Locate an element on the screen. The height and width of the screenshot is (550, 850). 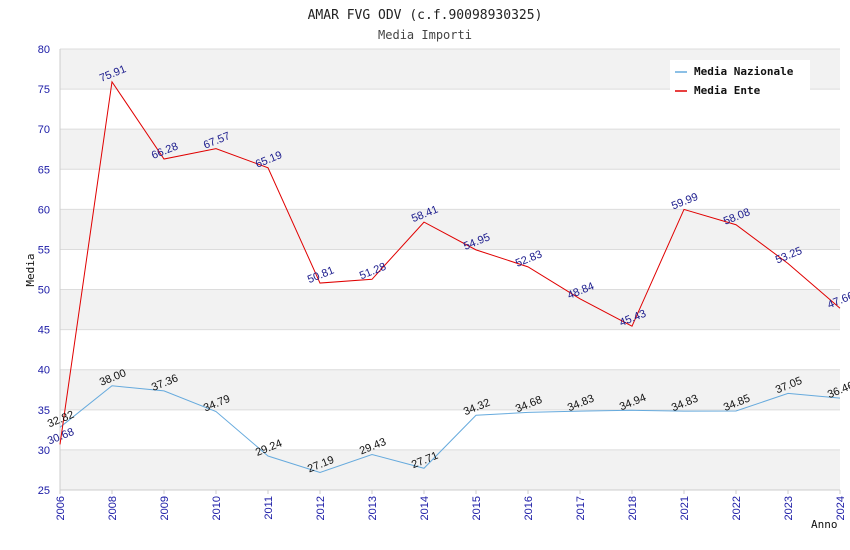
x-tick-label: 2012 is located at coordinates (321, 508).